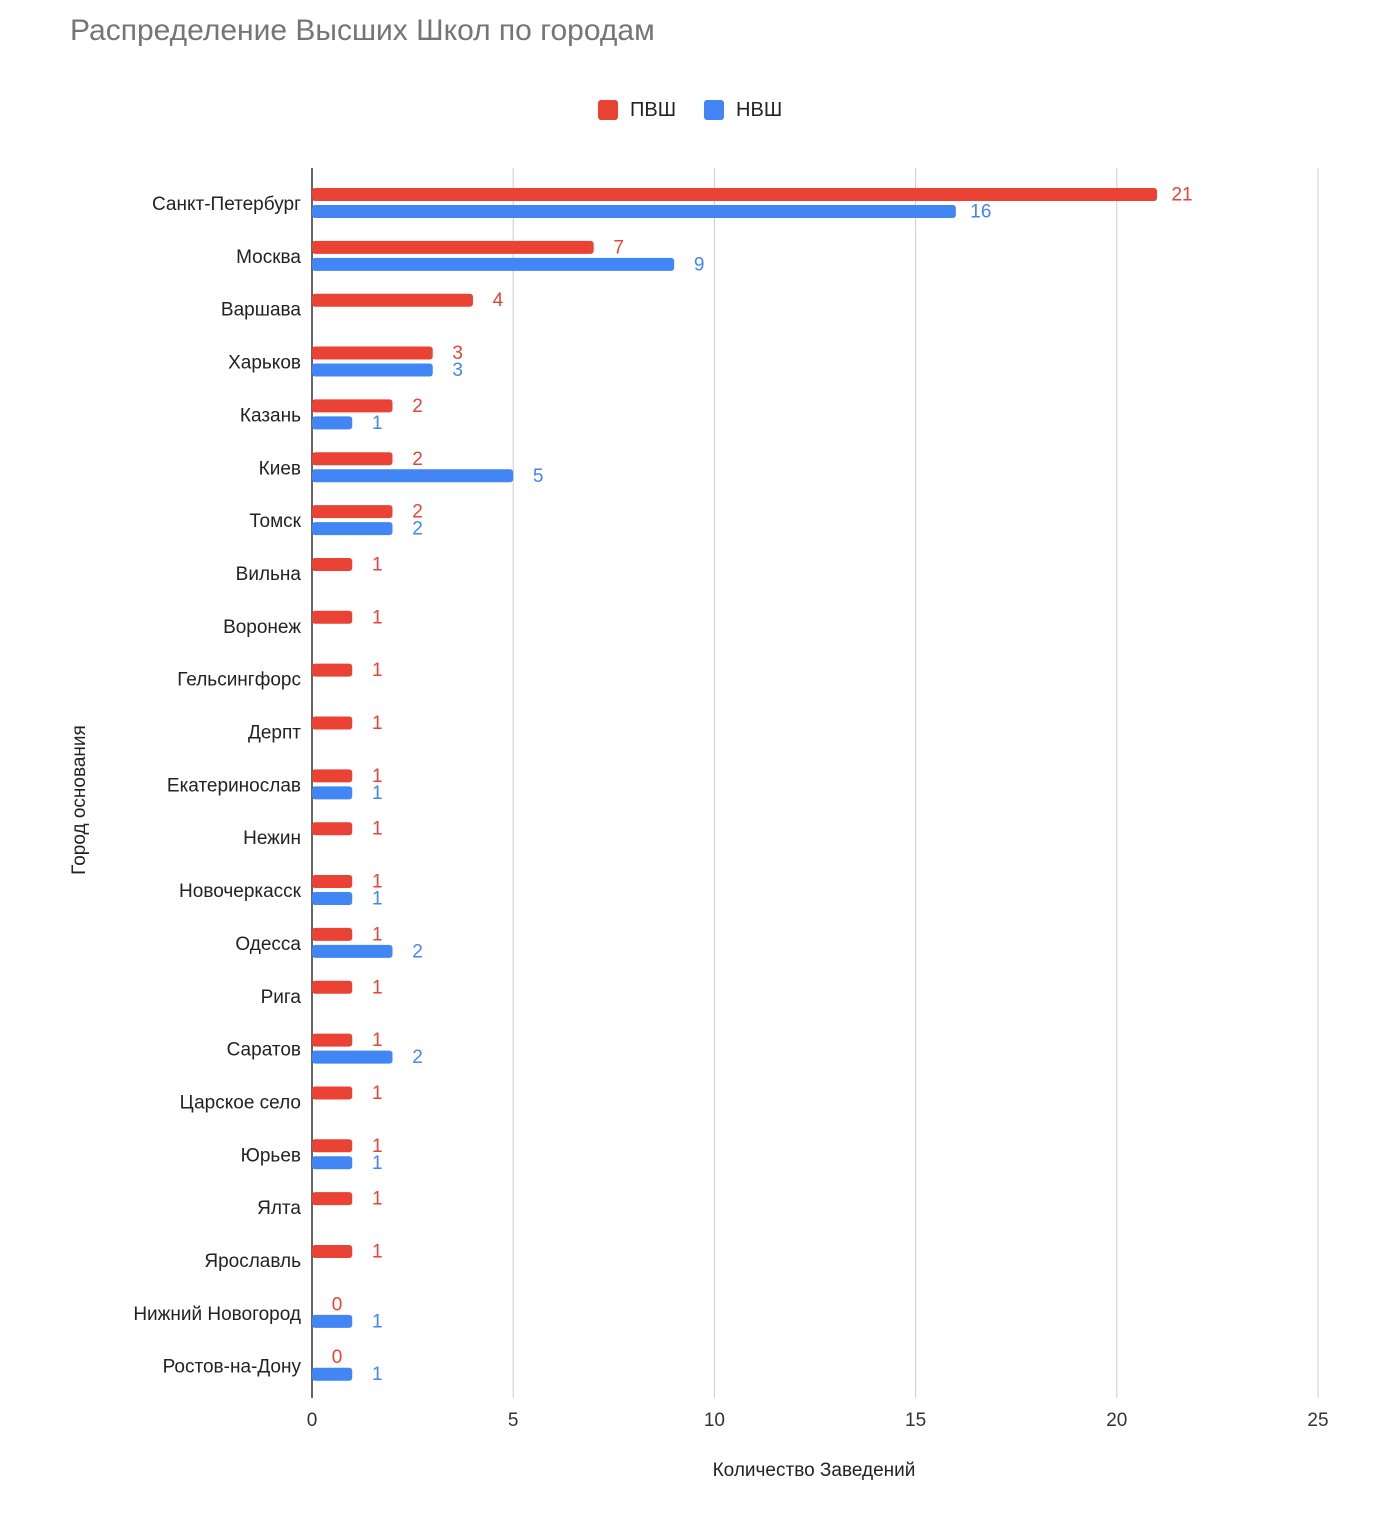 The height and width of the screenshot is (1514, 1386). Describe the element at coordinates (714, 110) in the screenshot. I see `legend-swatch-nvsh` at that location.